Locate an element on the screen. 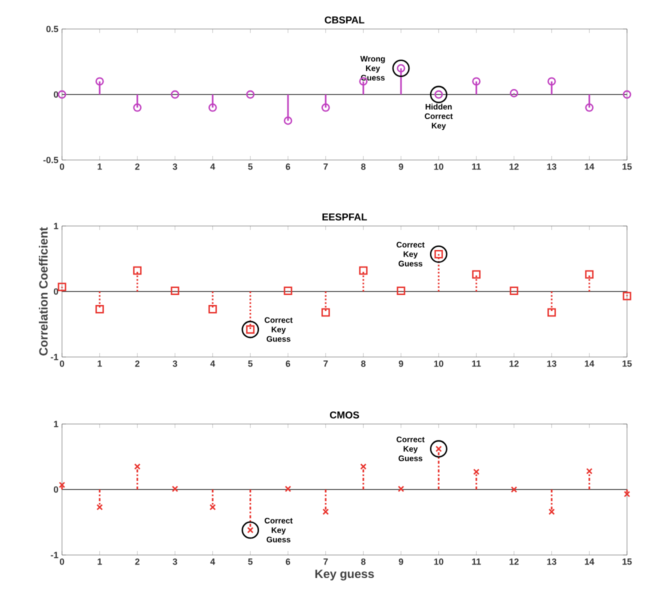 Image resolution: width=660 pixels, height=614 pixels. chart-title: CMOS is located at coordinates (345, 414).